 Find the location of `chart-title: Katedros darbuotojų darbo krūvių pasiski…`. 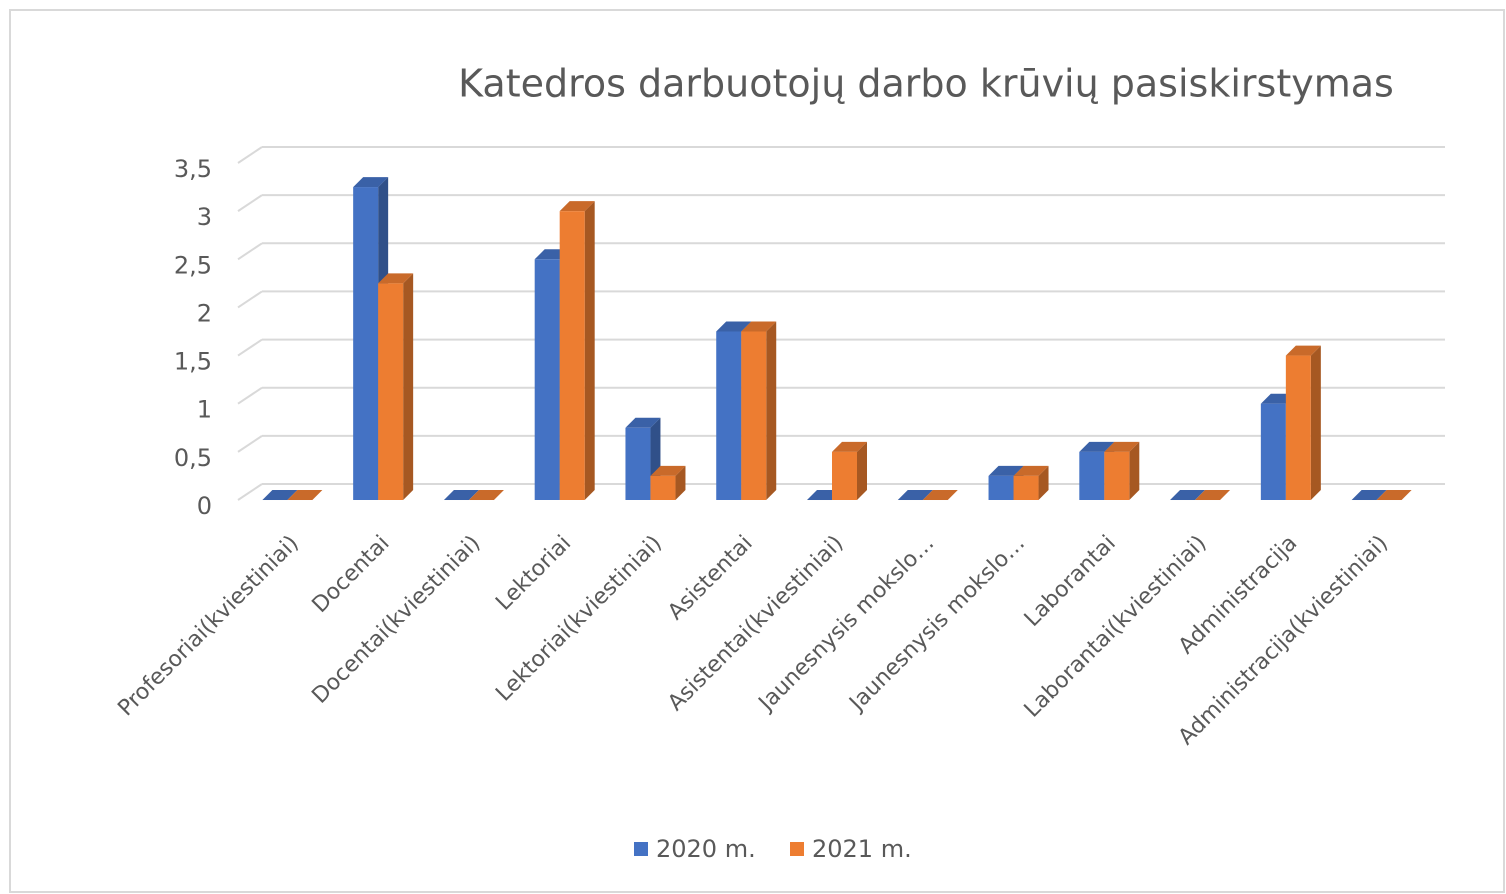

chart-title: Katedros darbuotojų darbo krūvių pasiski… is located at coordinates (926, 84).